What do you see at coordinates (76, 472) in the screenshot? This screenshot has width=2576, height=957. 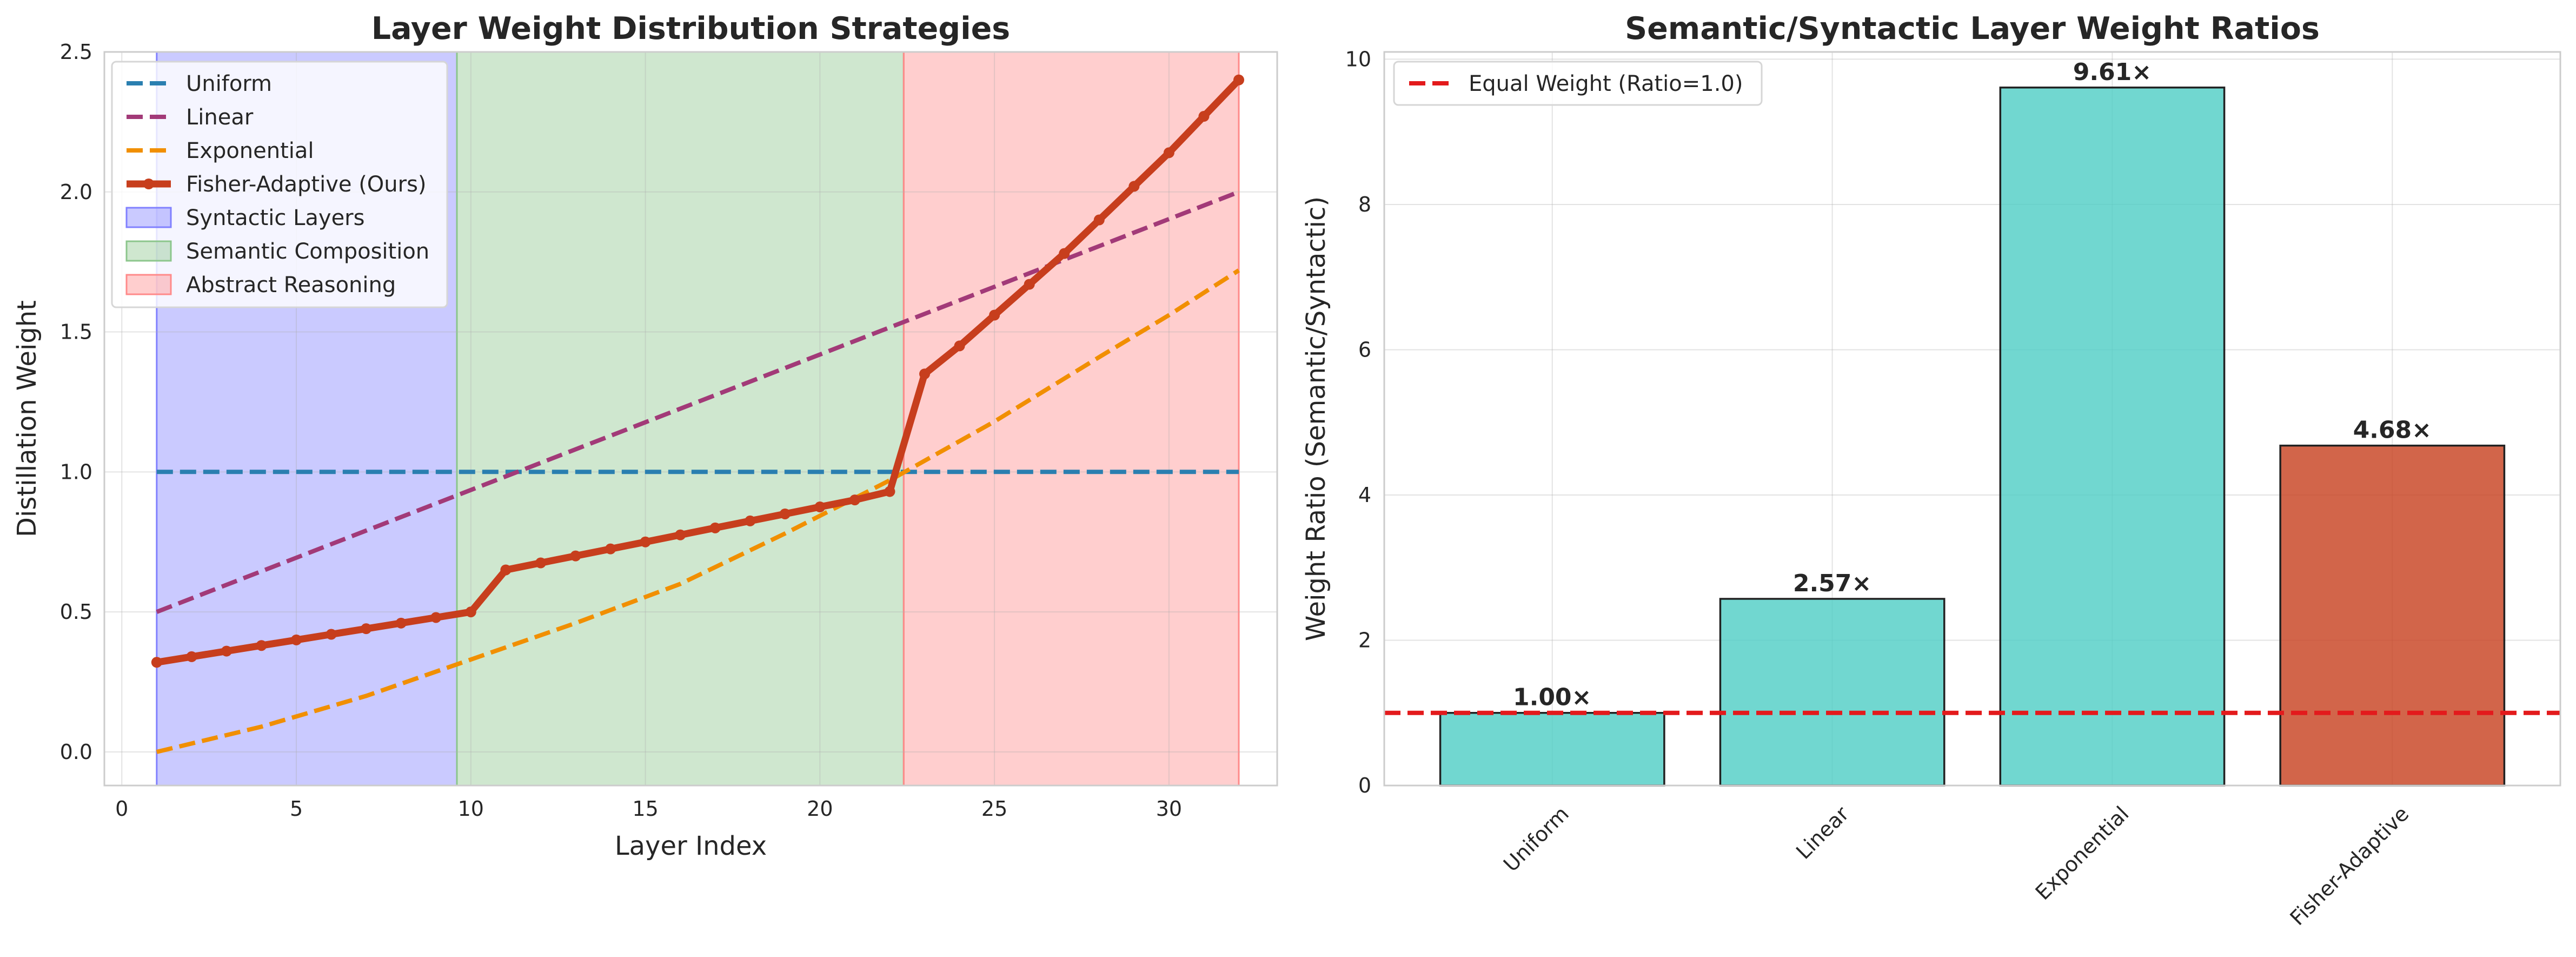 I see `left-ytick-label: 1.0` at bounding box center [76, 472].